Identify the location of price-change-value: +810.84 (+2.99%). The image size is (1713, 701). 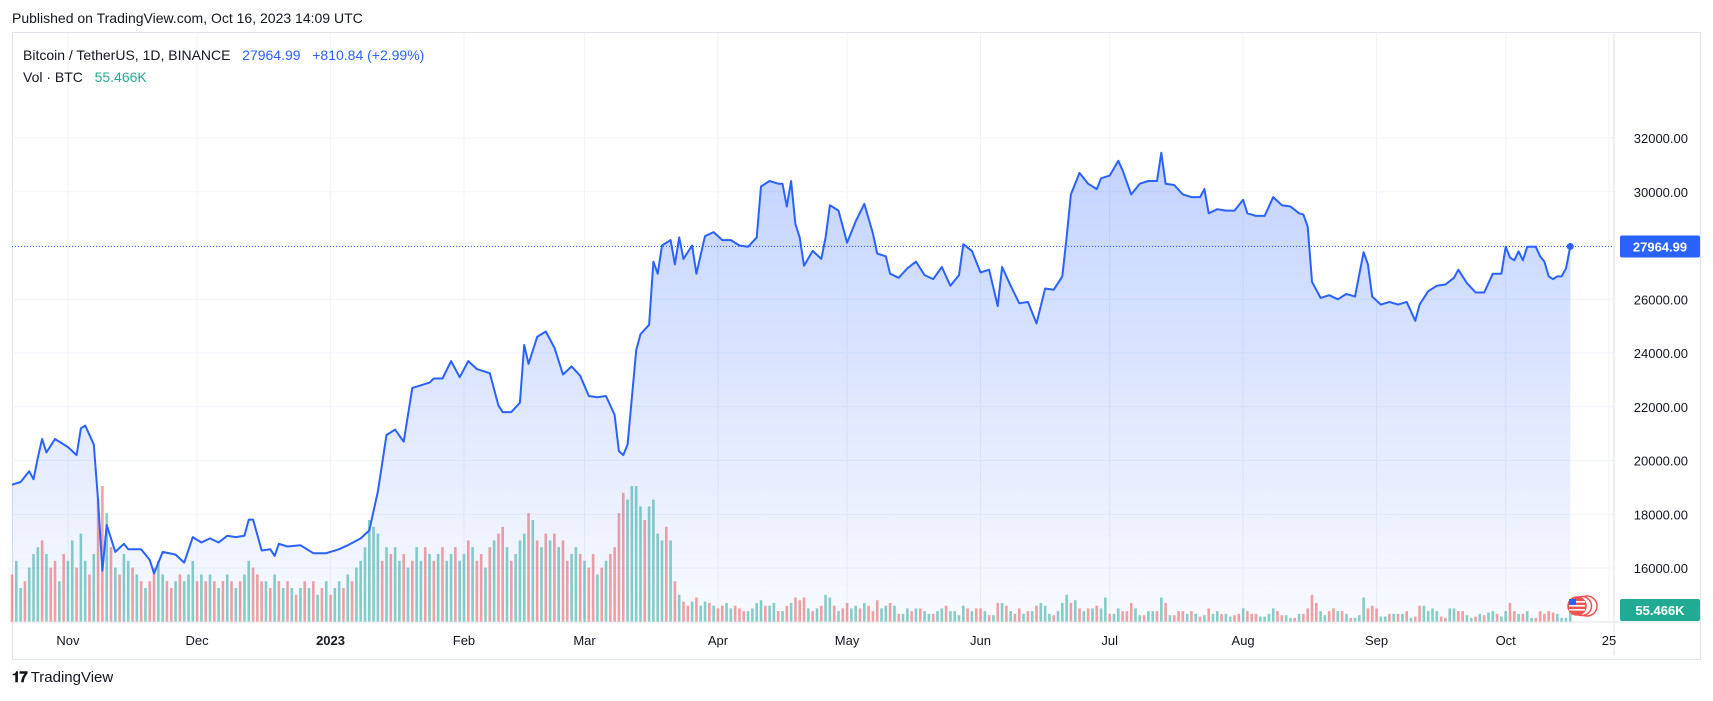
(368, 55).